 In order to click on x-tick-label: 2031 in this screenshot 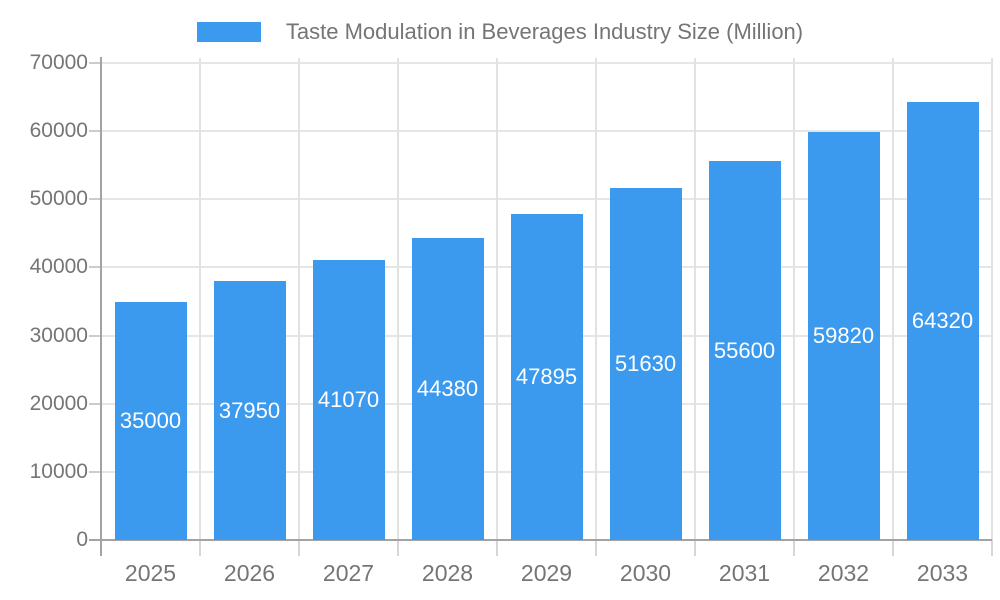, I will do `click(744, 573)`.